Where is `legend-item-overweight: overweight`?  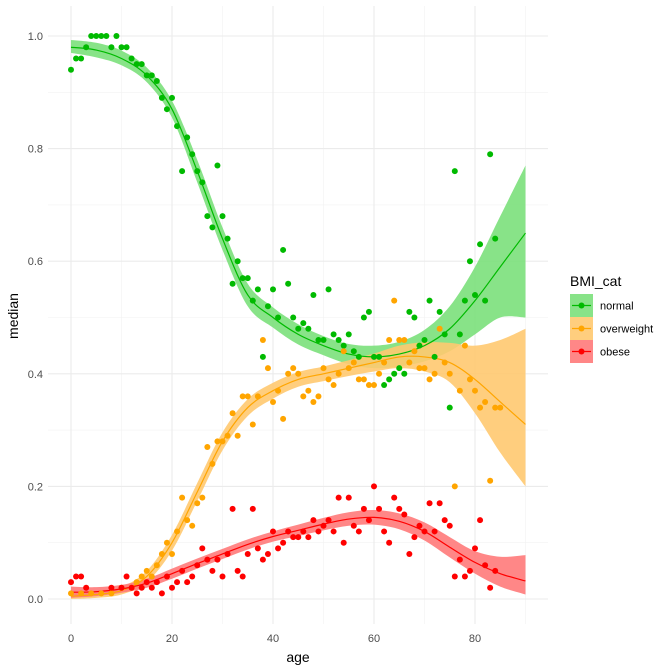 legend-item-overweight: overweight is located at coordinates (611, 328).